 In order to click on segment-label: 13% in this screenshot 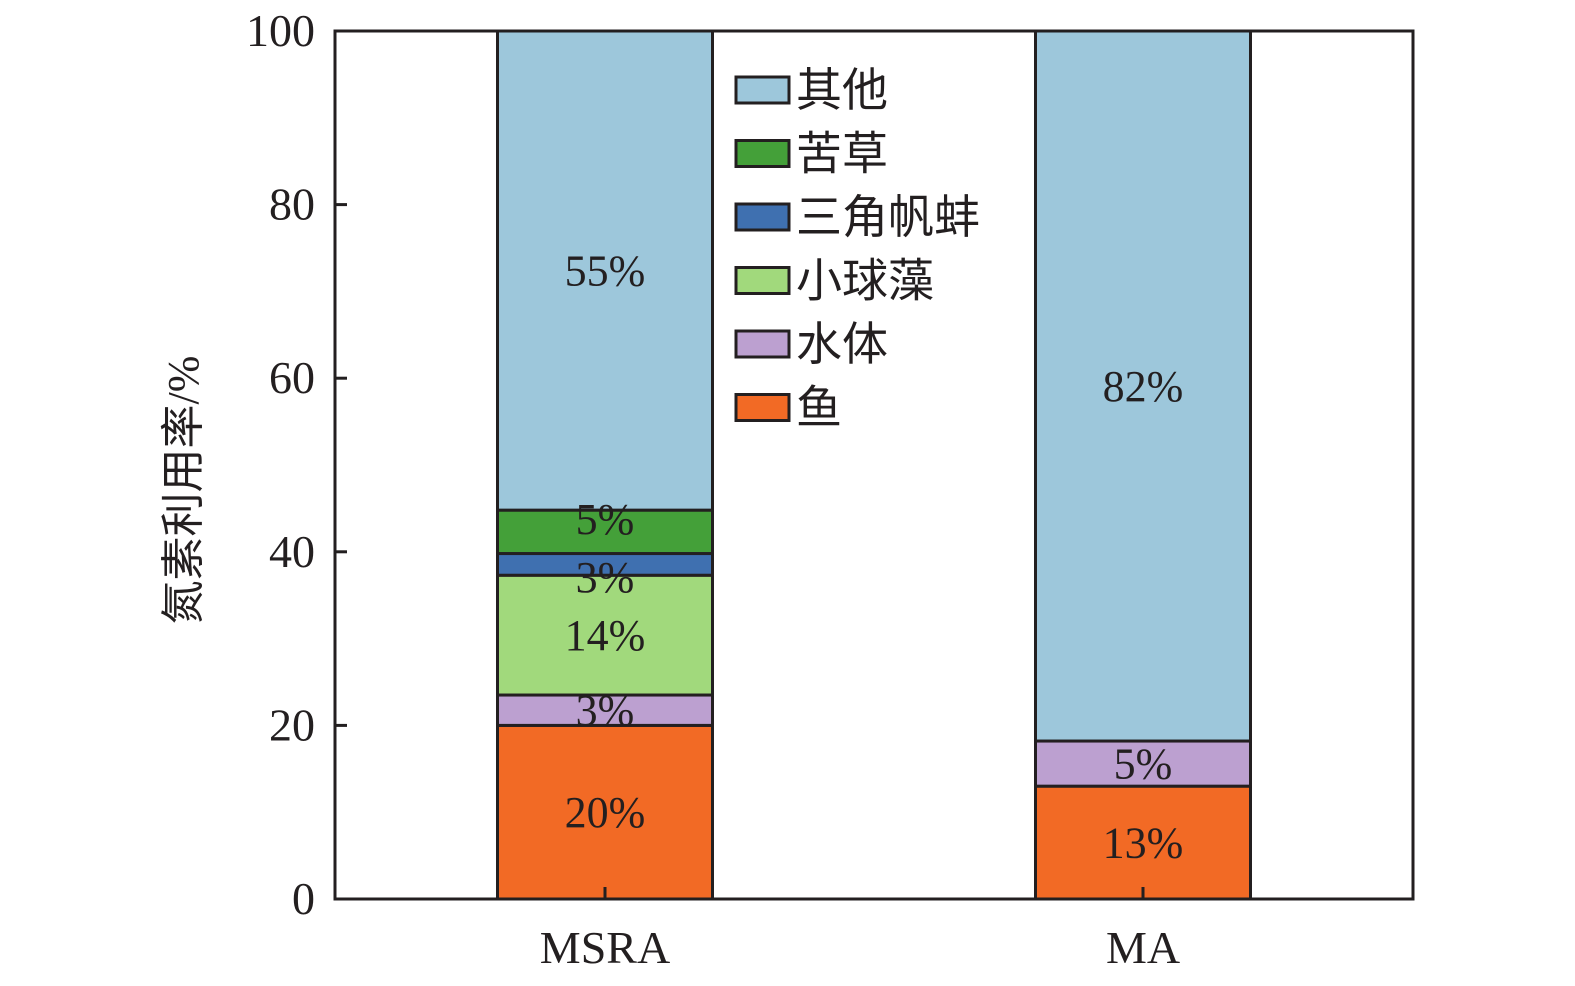, I will do `click(1143, 843)`.